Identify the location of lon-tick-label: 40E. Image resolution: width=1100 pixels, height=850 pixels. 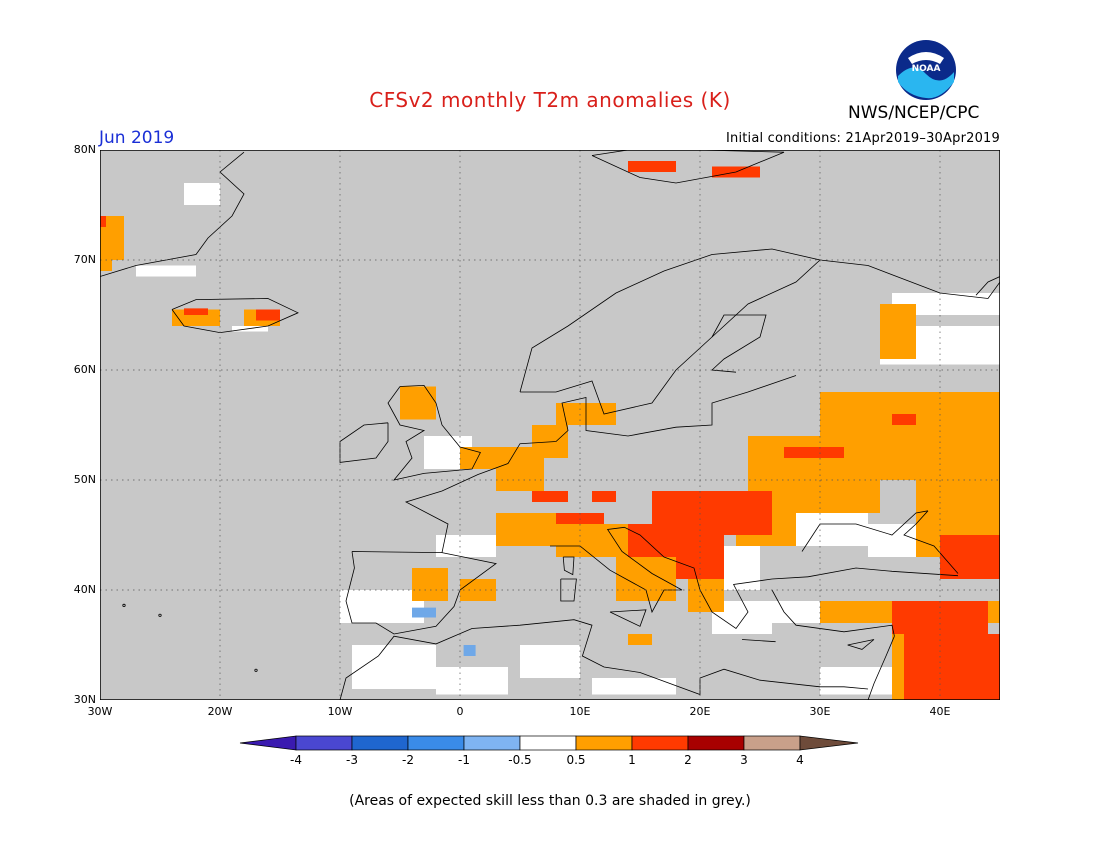
(940, 711).